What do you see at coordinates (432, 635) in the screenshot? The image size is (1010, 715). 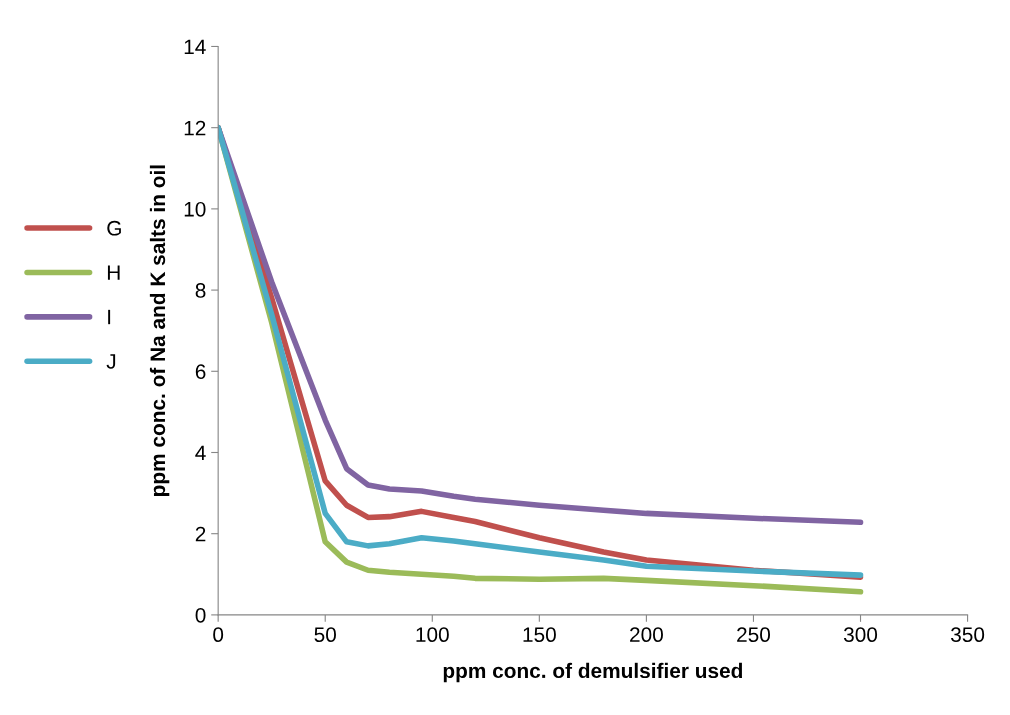 I see `x-tick-label: 100` at bounding box center [432, 635].